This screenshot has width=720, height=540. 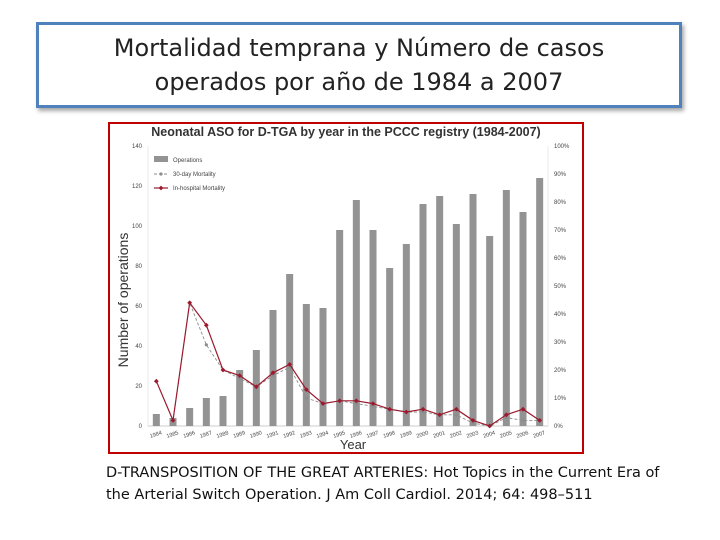 What do you see at coordinates (353, 444) in the screenshot?
I see `x-axis-label: Year` at bounding box center [353, 444].